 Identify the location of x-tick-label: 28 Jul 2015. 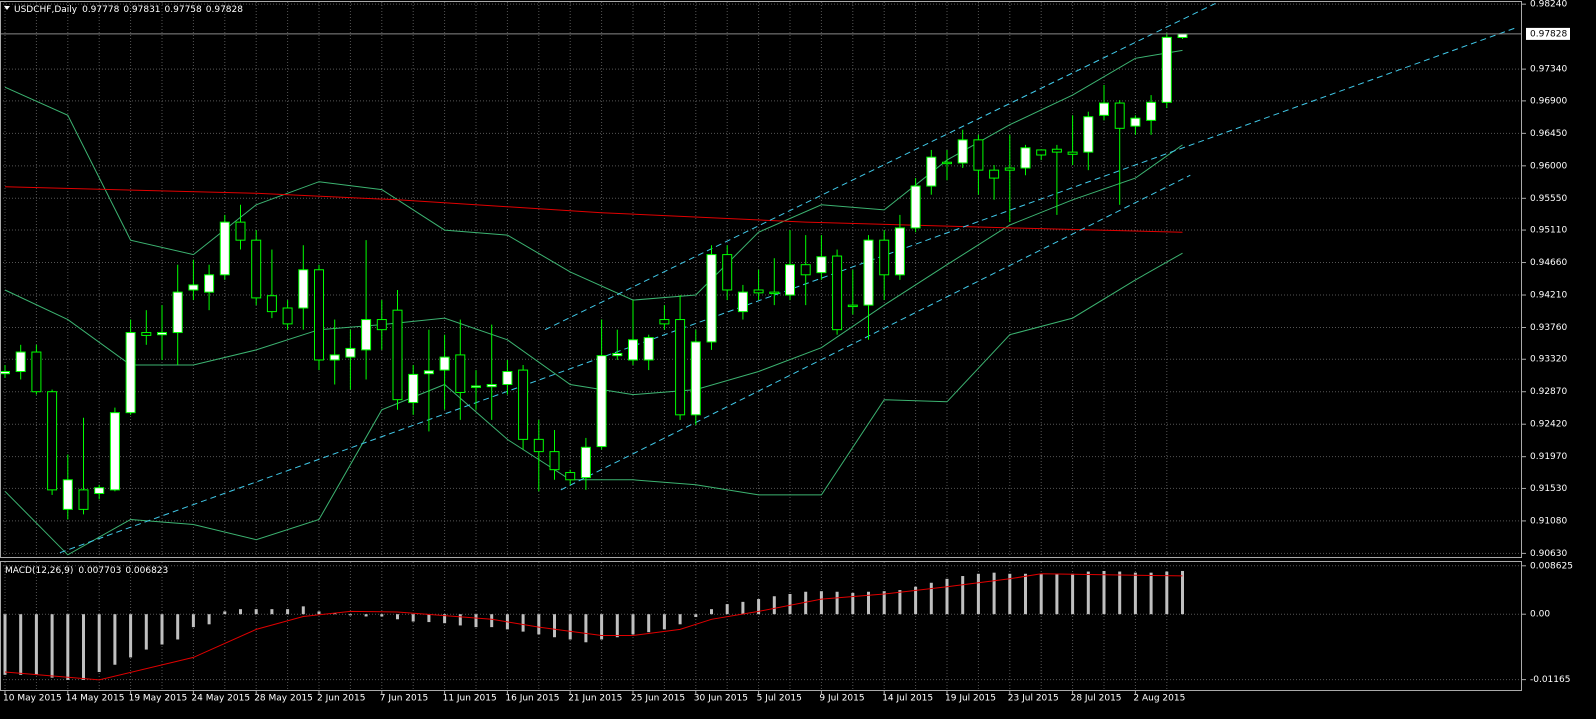
(1096, 699).